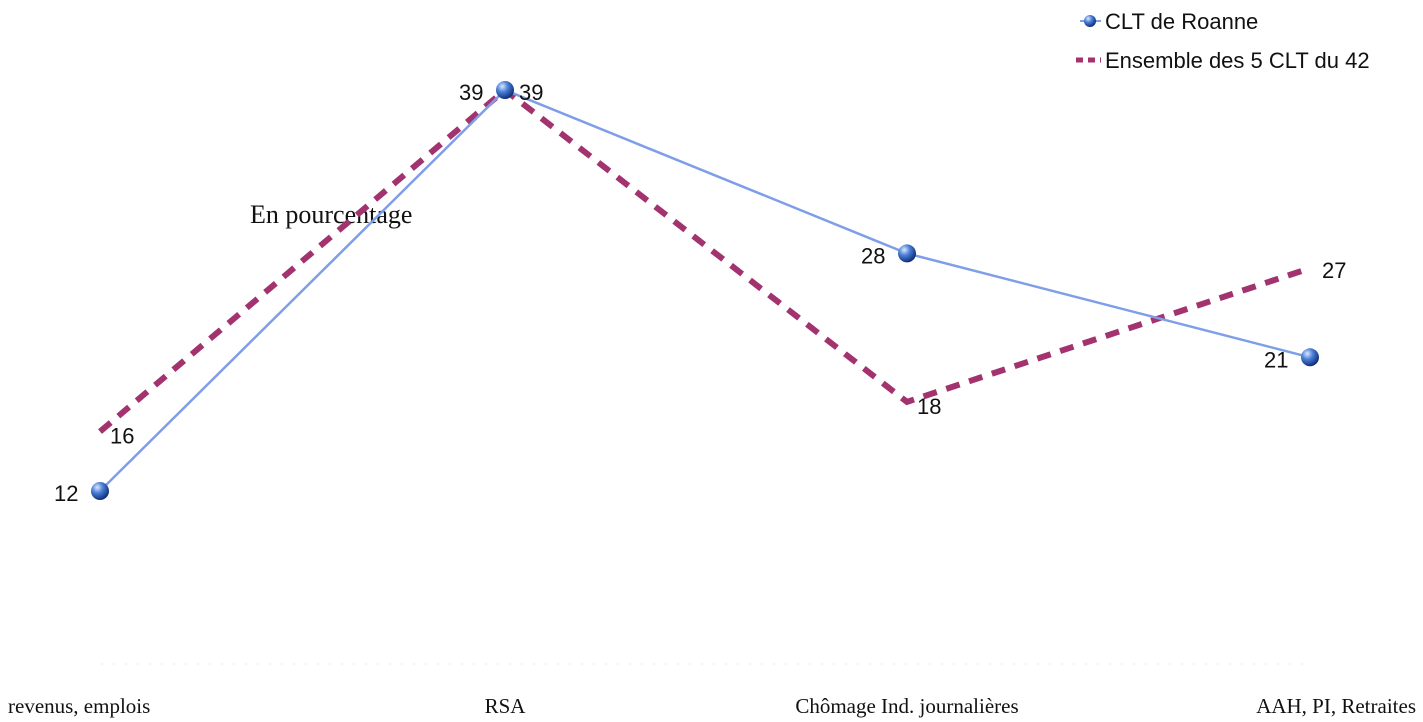 The width and height of the screenshot is (1423, 722). What do you see at coordinates (471, 92) in the screenshot?
I see `data-label-clt-roanne: 39` at bounding box center [471, 92].